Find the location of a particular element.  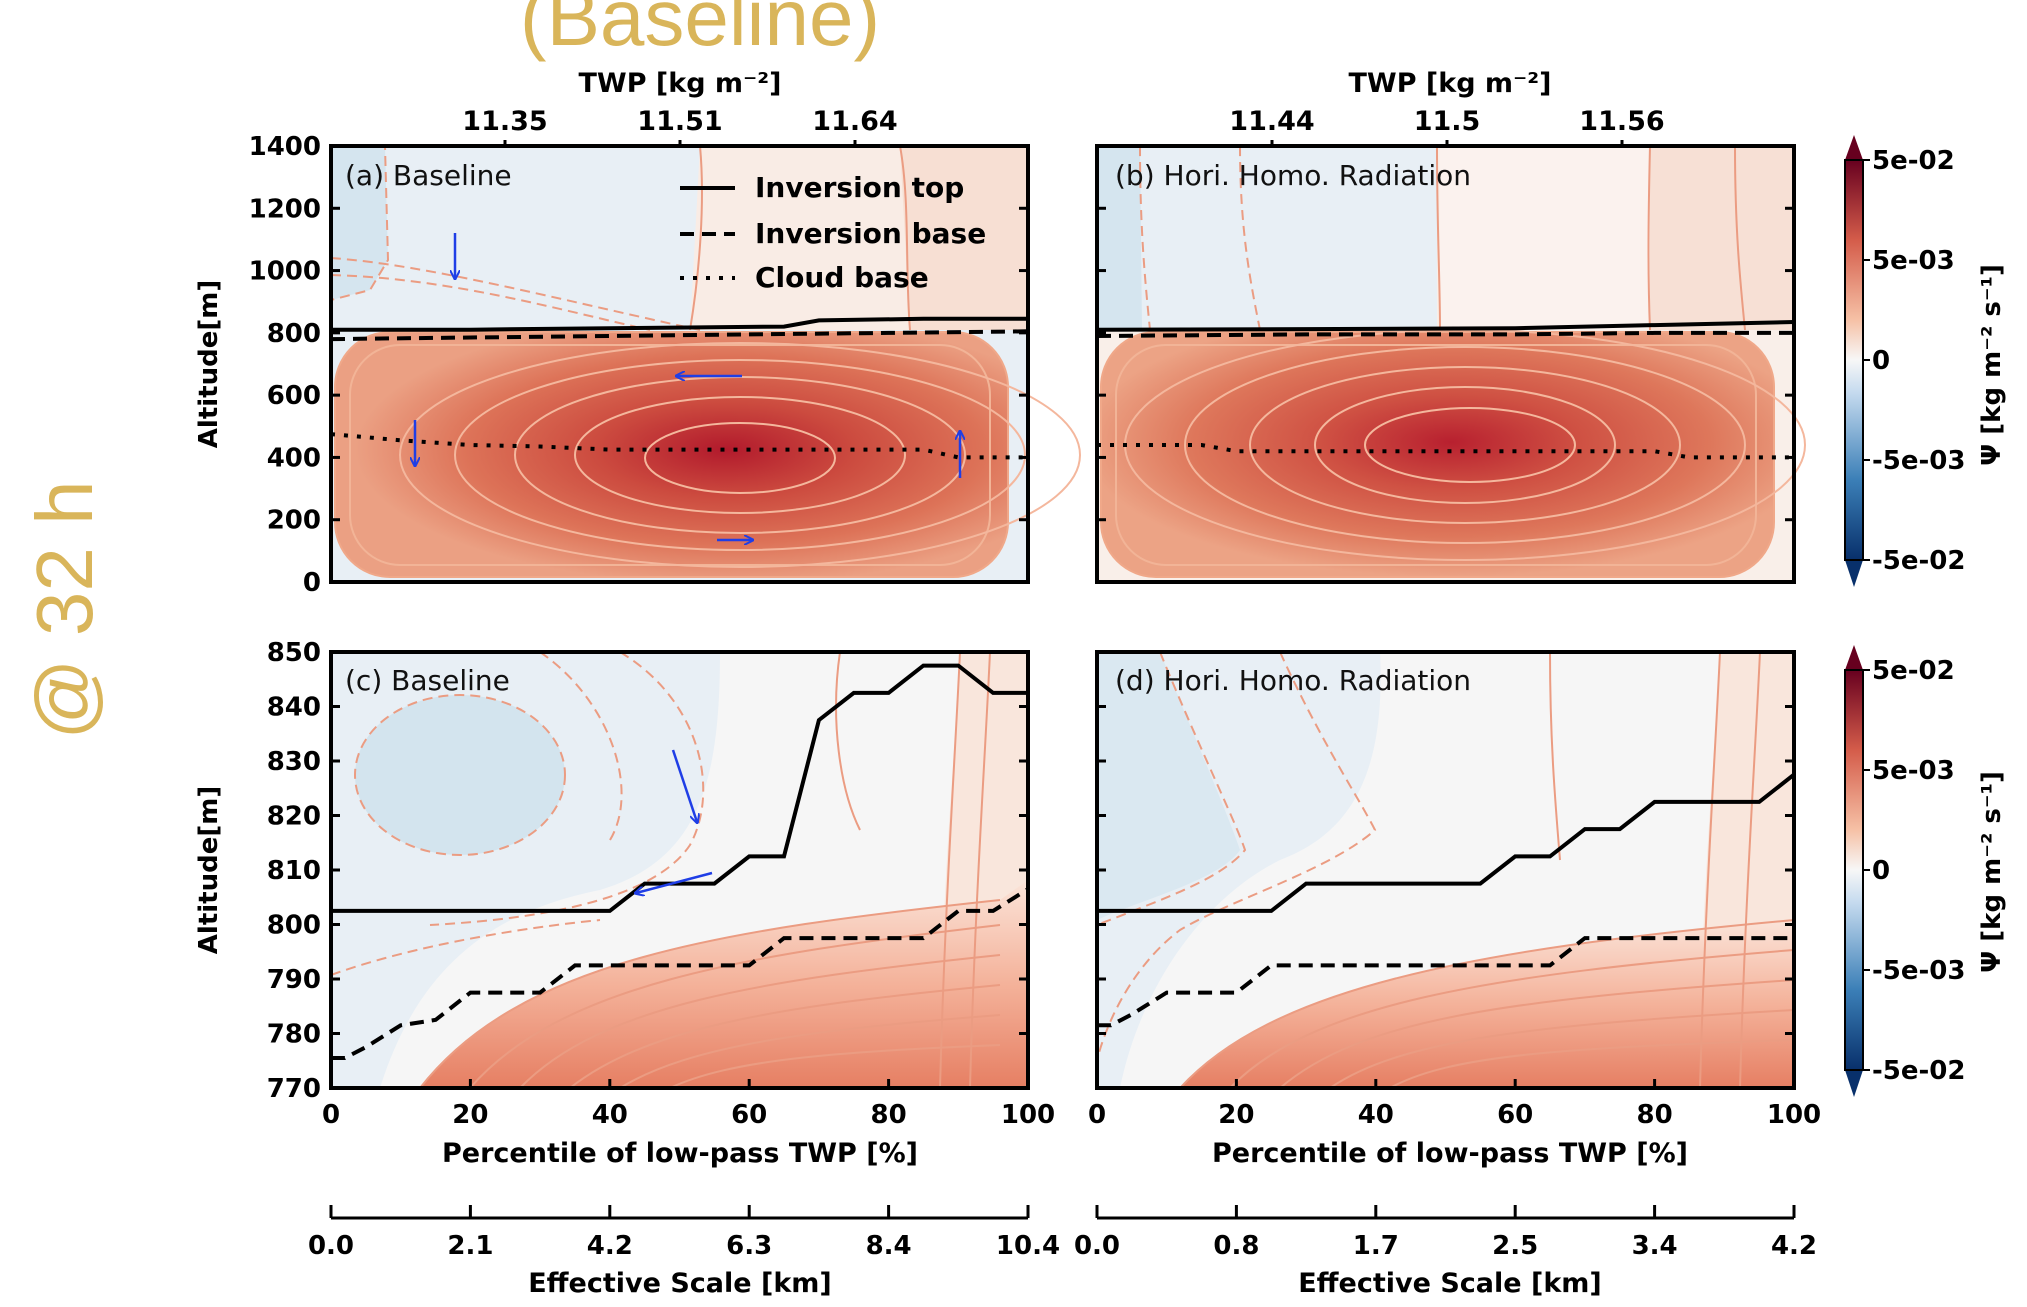

scale-tick-label: 6.3 is located at coordinates (749, 1246).